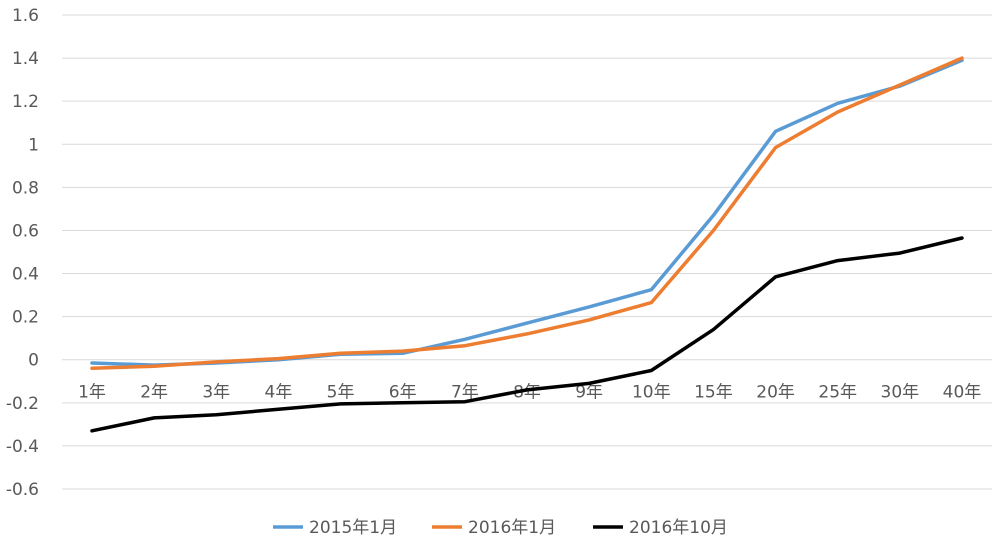  Describe the element at coordinates (512, 528) in the screenshot. I see `legend-label: 2016年1月` at that location.